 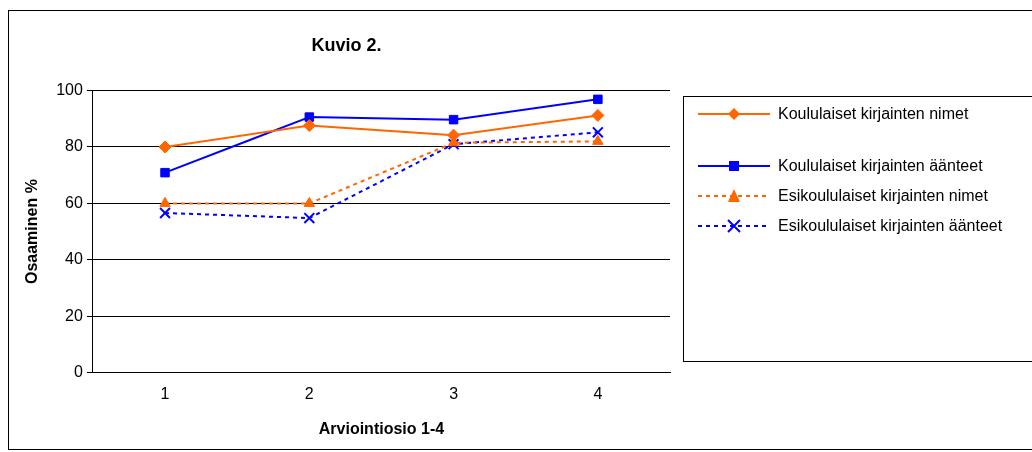 What do you see at coordinates (881, 166) in the screenshot?
I see `legend-label: Koululaiset kirjainten äänteet` at bounding box center [881, 166].